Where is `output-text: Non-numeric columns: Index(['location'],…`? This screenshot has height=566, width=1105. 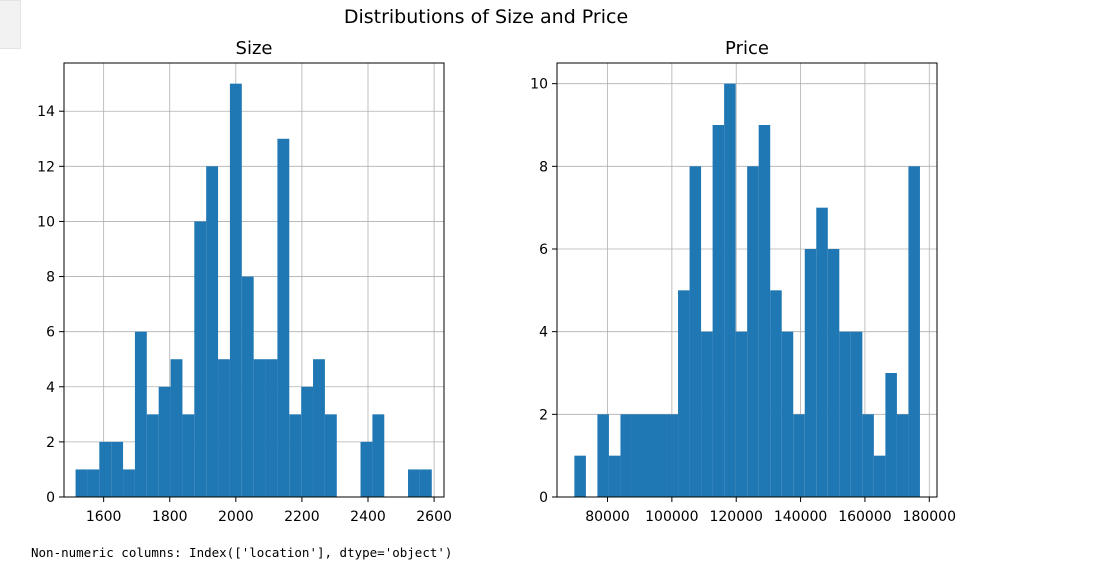
output-text: Non-numeric columns: Index(['location'],… is located at coordinates (242, 552).